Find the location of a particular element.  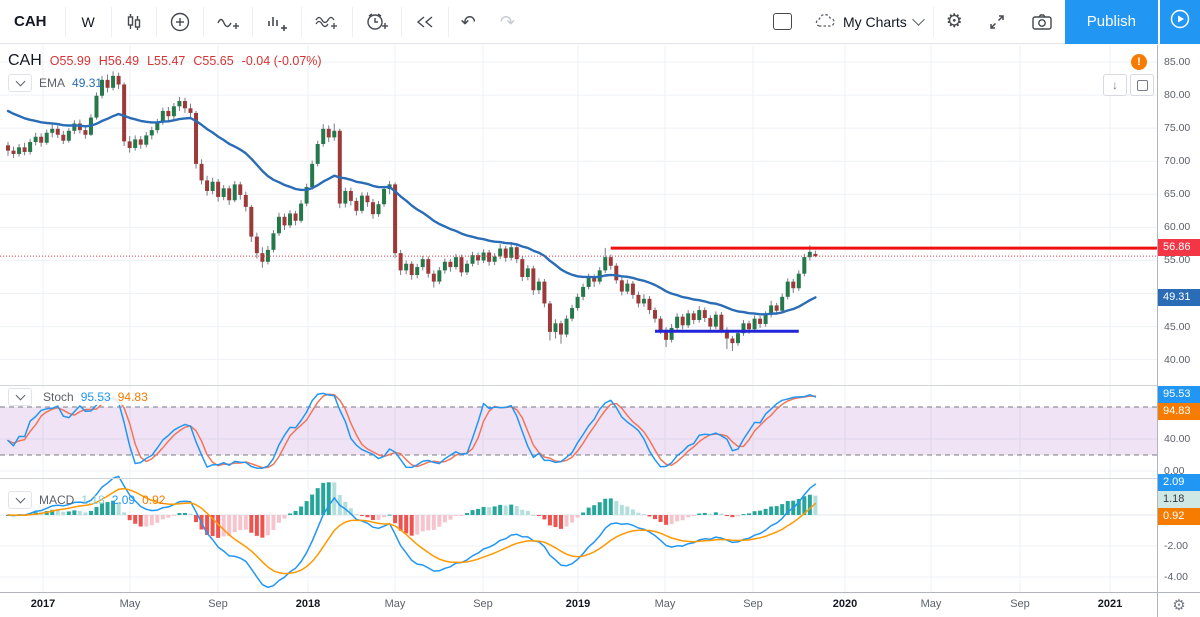

macd-signal-value: 0.92 is located at coordinates (154, 500).